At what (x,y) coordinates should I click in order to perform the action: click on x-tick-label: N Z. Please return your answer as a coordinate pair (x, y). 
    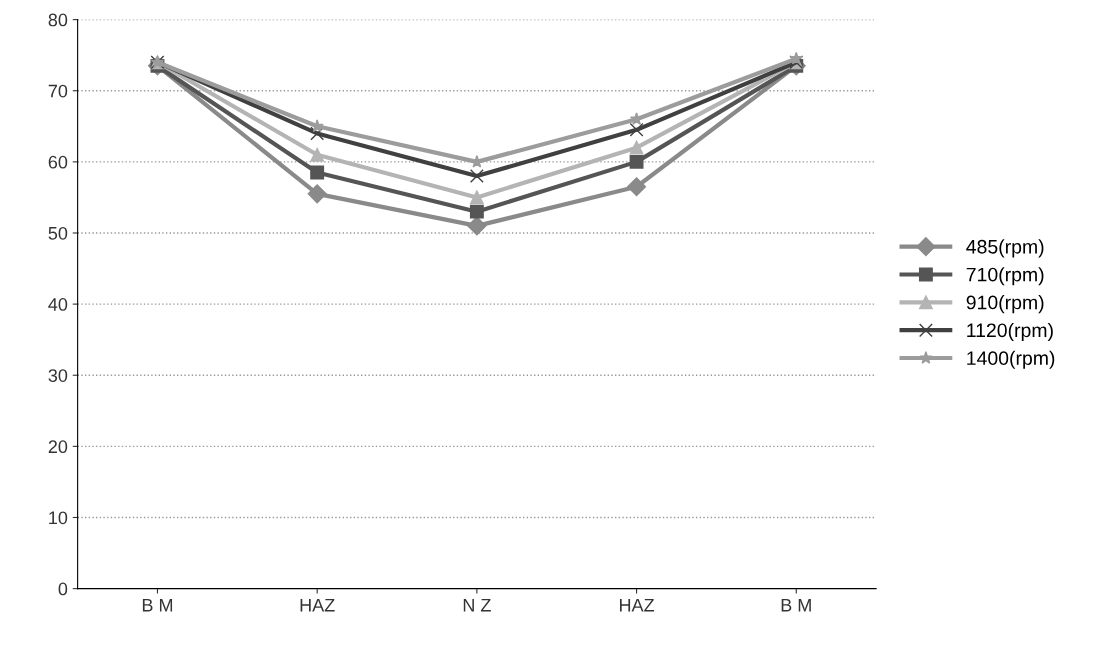
    Looking at the image, I should click on (477, 605).